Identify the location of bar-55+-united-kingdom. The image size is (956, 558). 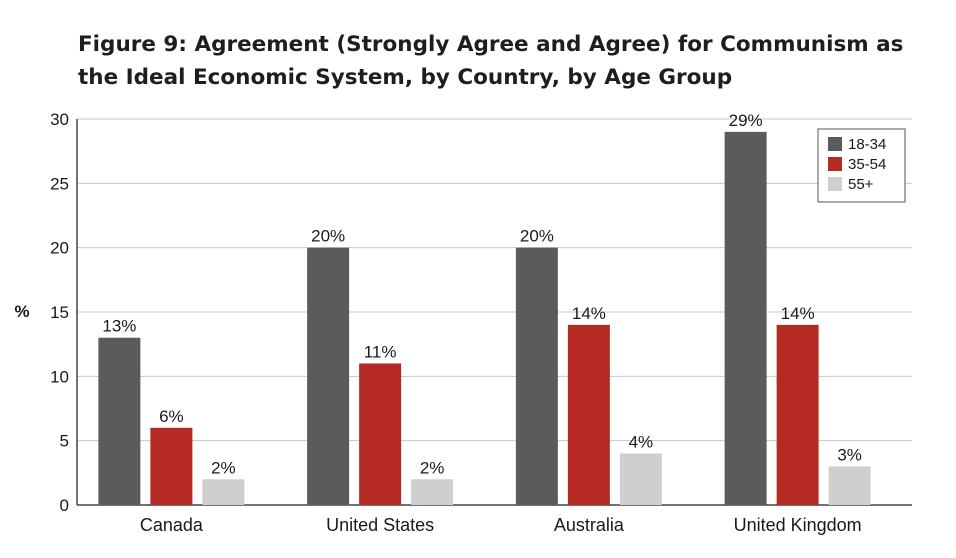
(849, 485).